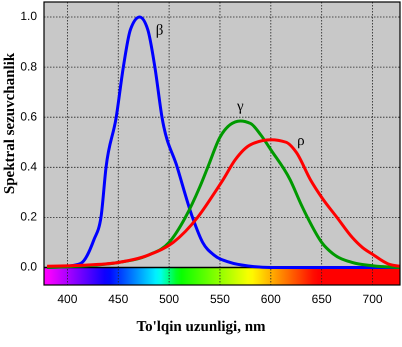  I want to click on series-label: γ, so click(240, 106).